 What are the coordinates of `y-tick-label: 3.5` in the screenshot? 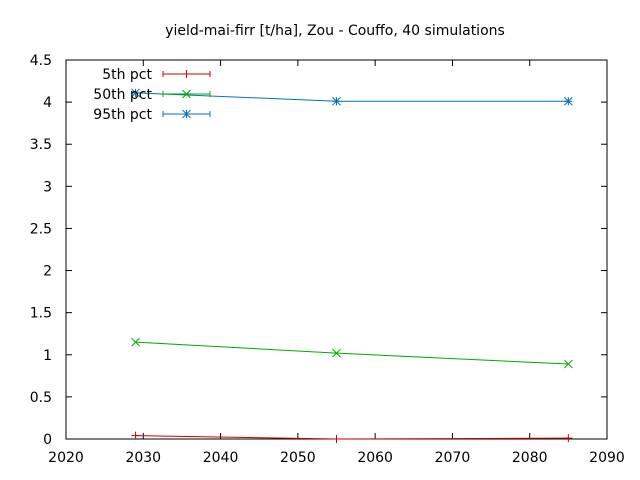 It's located at (41, 145).